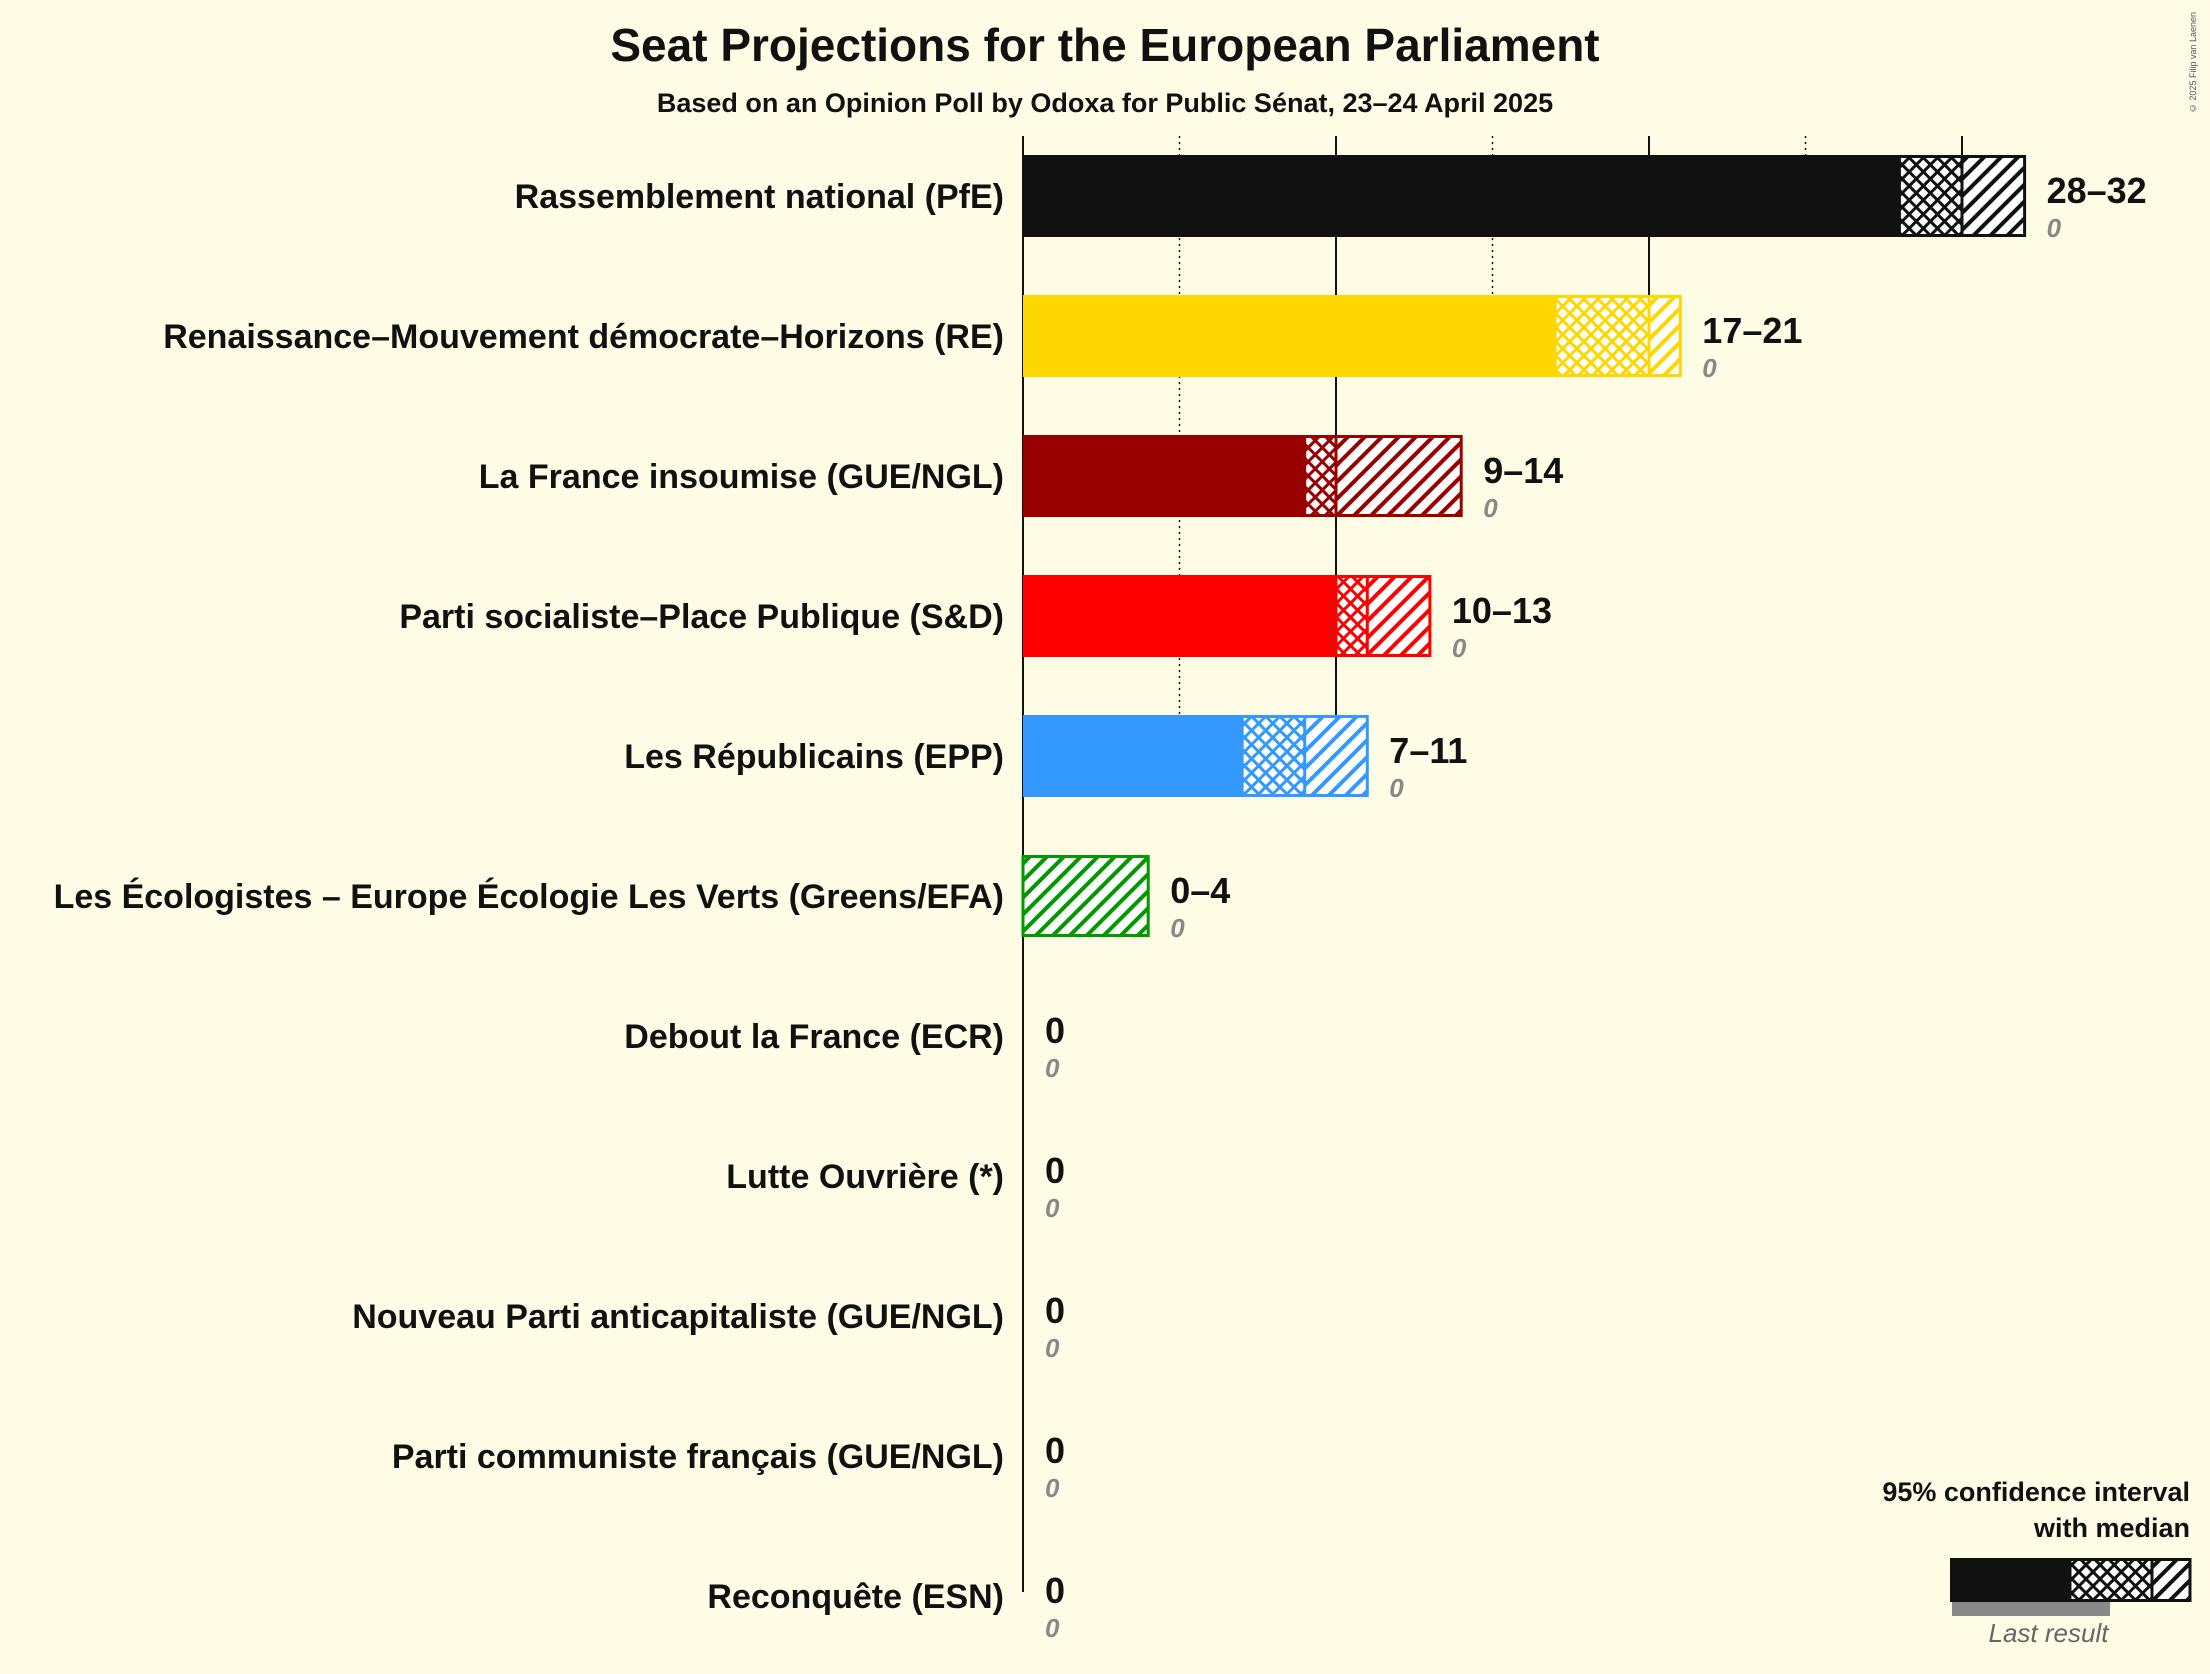  I want to click on range-label: 0–4, so click(1200, 890).